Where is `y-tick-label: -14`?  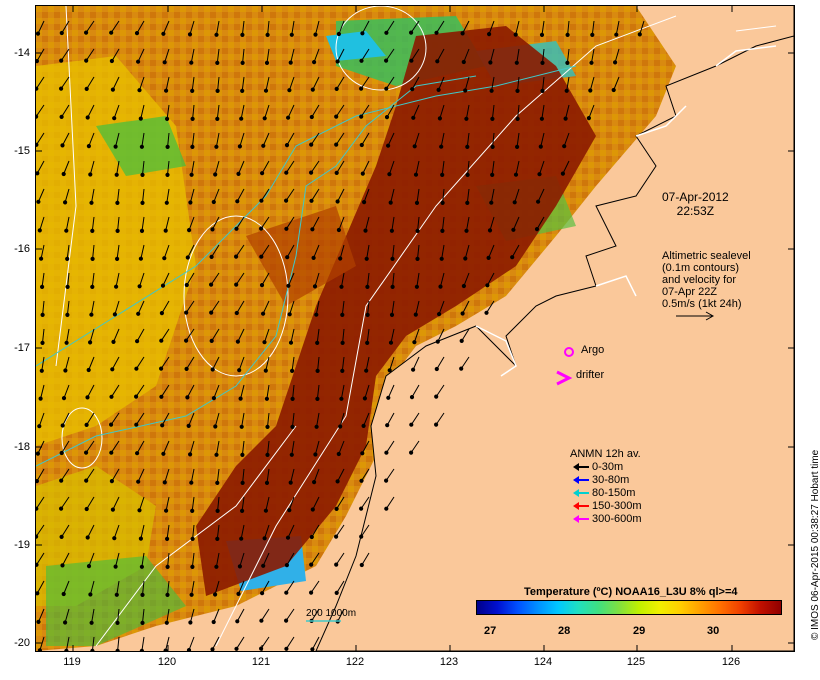 y-tick-label: -14 is located at coordinates (22, 53).